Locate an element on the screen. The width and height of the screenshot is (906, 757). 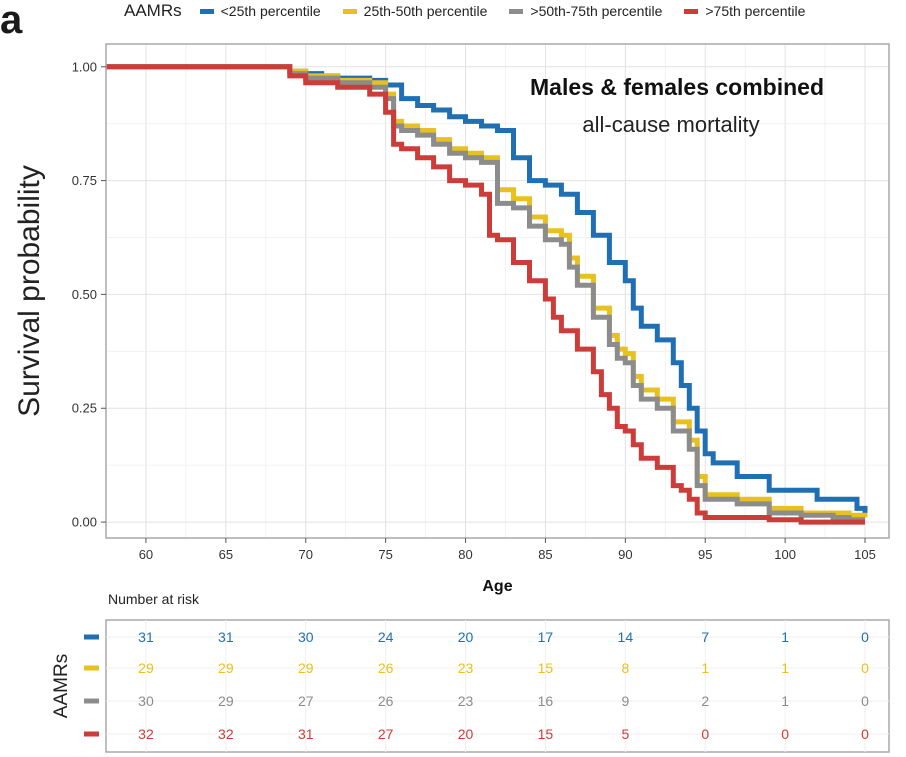
x-tick-label: 95 is located at coordinates (705, 554).